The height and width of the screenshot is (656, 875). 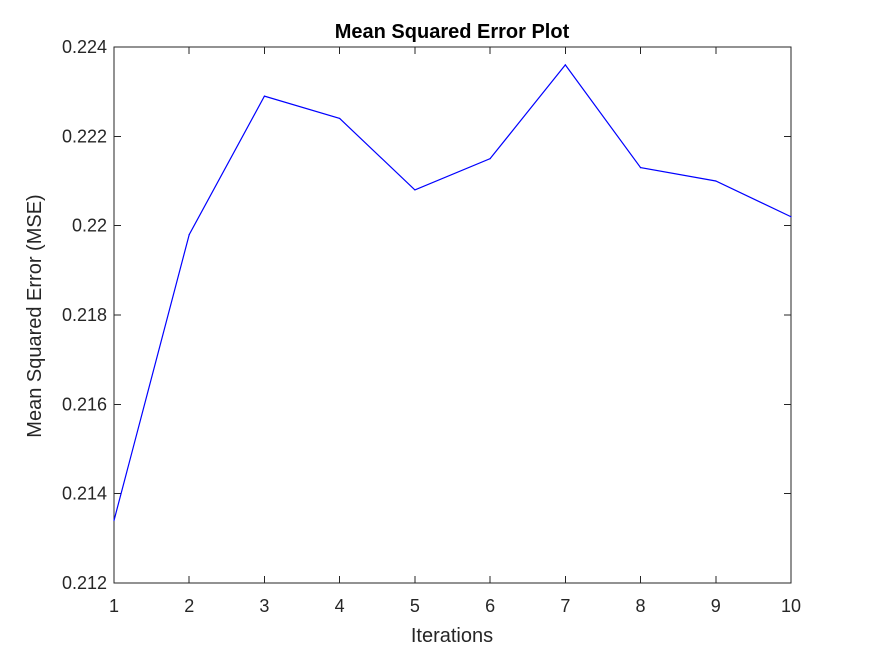 What do you see at coordinates (452, 32) in the screenshot?
I see `chart-title: Mean Squared Error Plot` at bounding box center [452, 32].